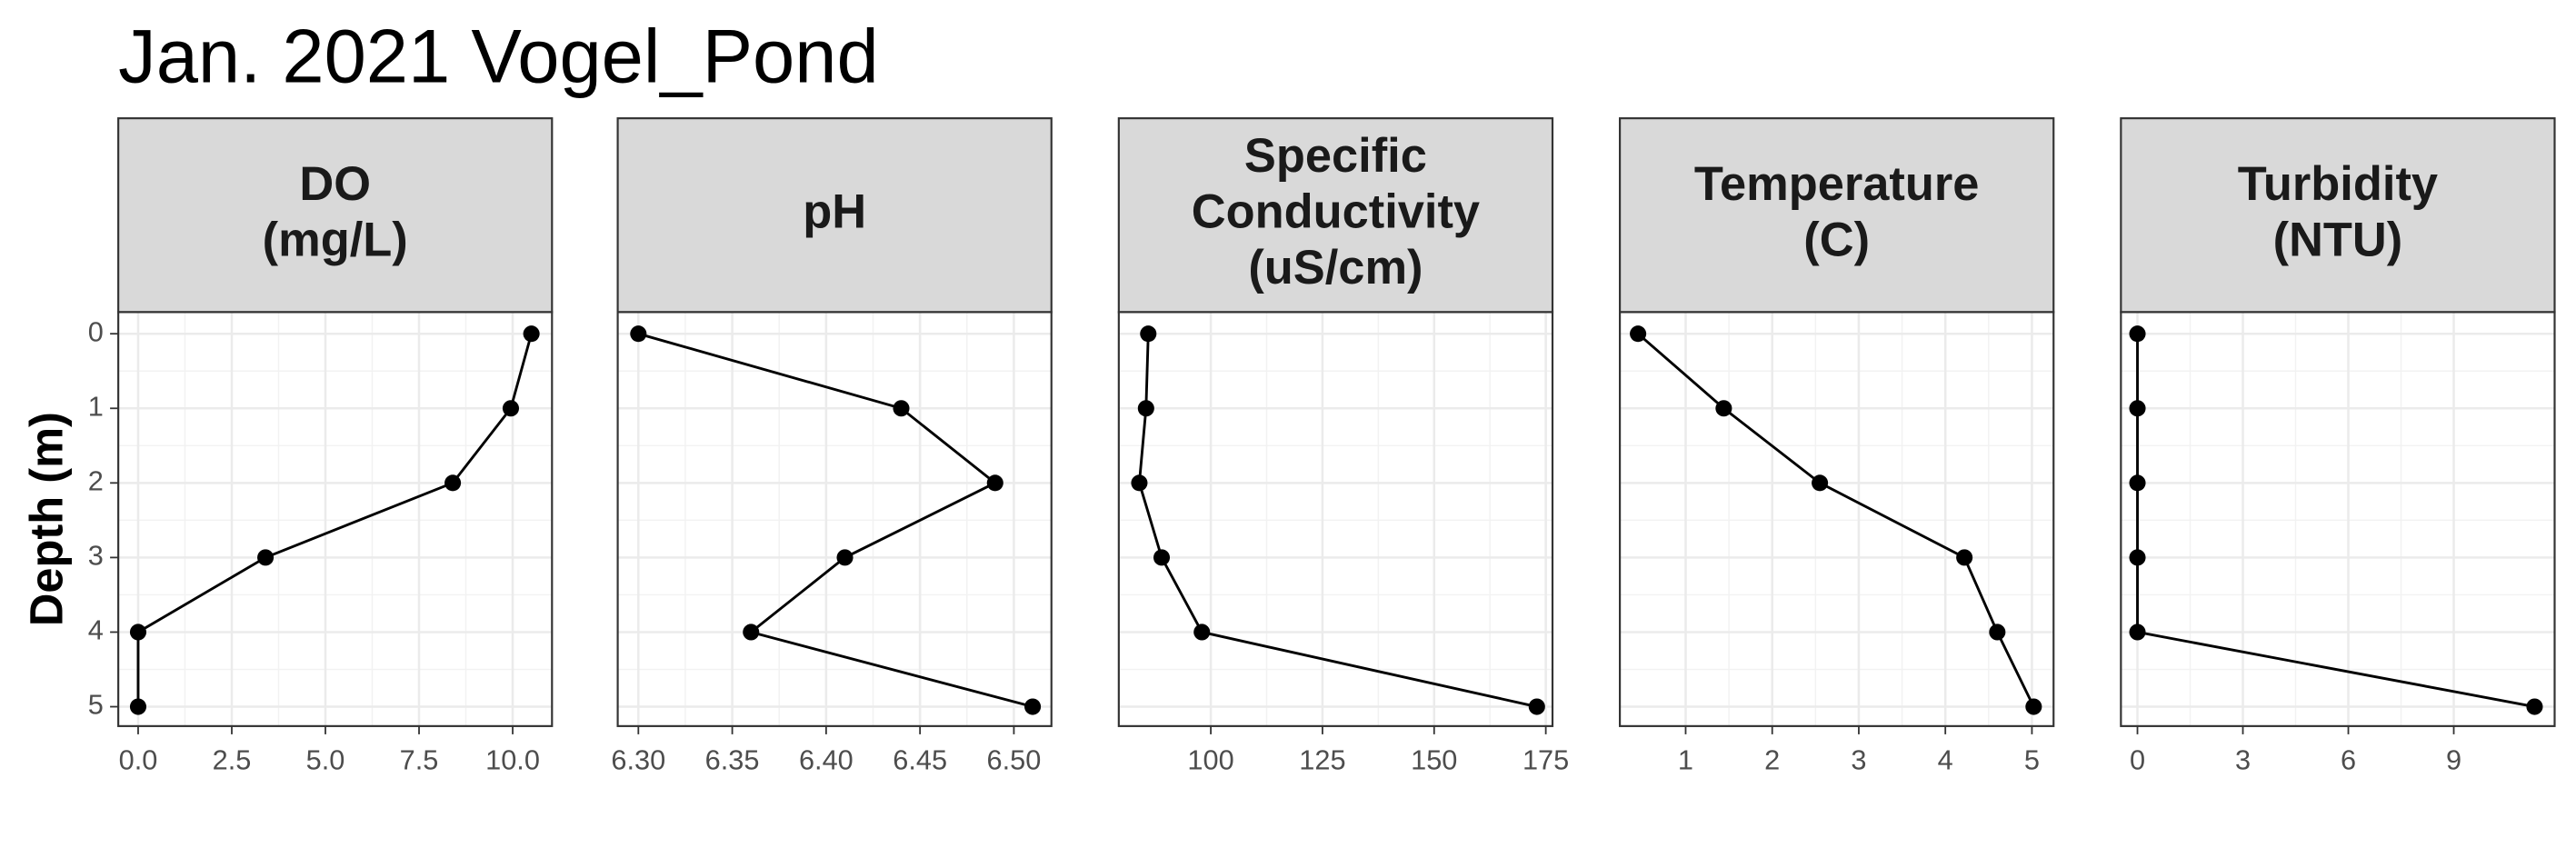 Image resolution: width=2576 pixels, height=858 pixels. Describe the element at coordinates (512, 760) in the screenshot. I see `x-tick-label: 10.0` at that location.